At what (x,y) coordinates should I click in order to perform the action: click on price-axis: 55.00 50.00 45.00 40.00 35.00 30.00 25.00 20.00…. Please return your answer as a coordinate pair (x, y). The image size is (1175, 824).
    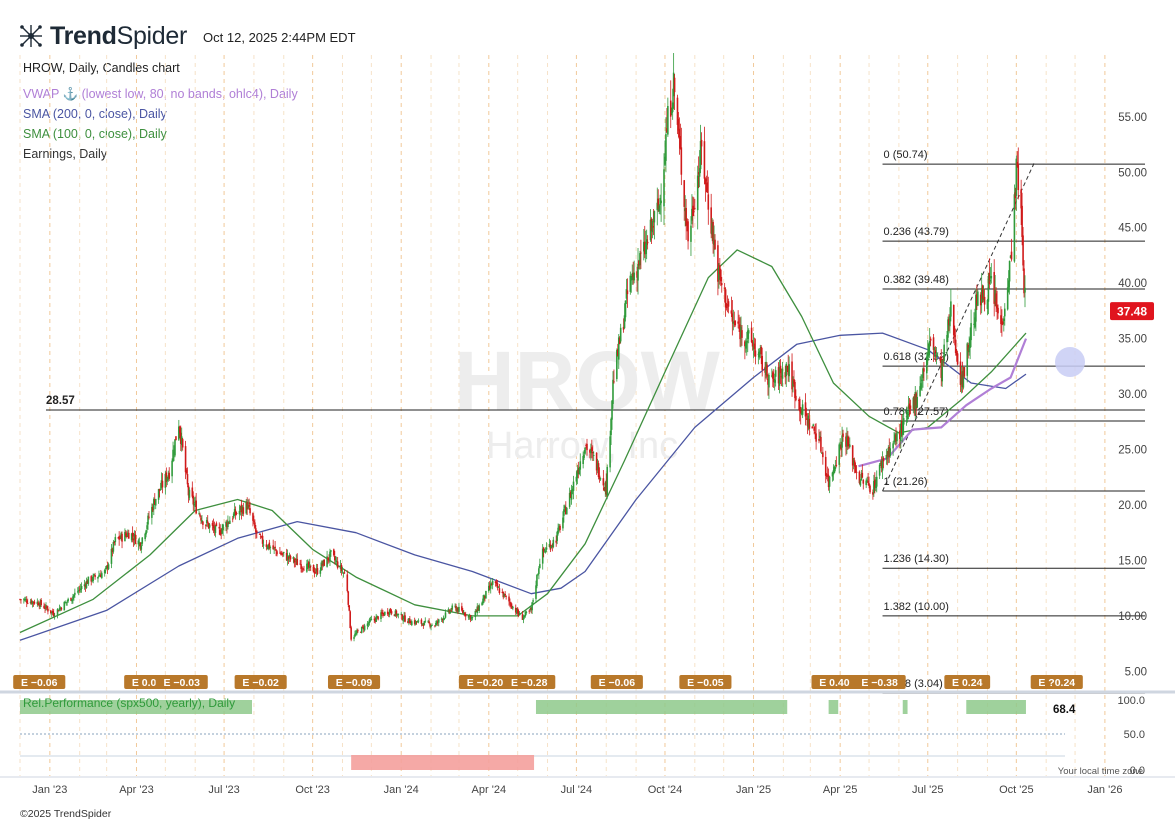
    Looking at the image, I should click on (1132, 395).